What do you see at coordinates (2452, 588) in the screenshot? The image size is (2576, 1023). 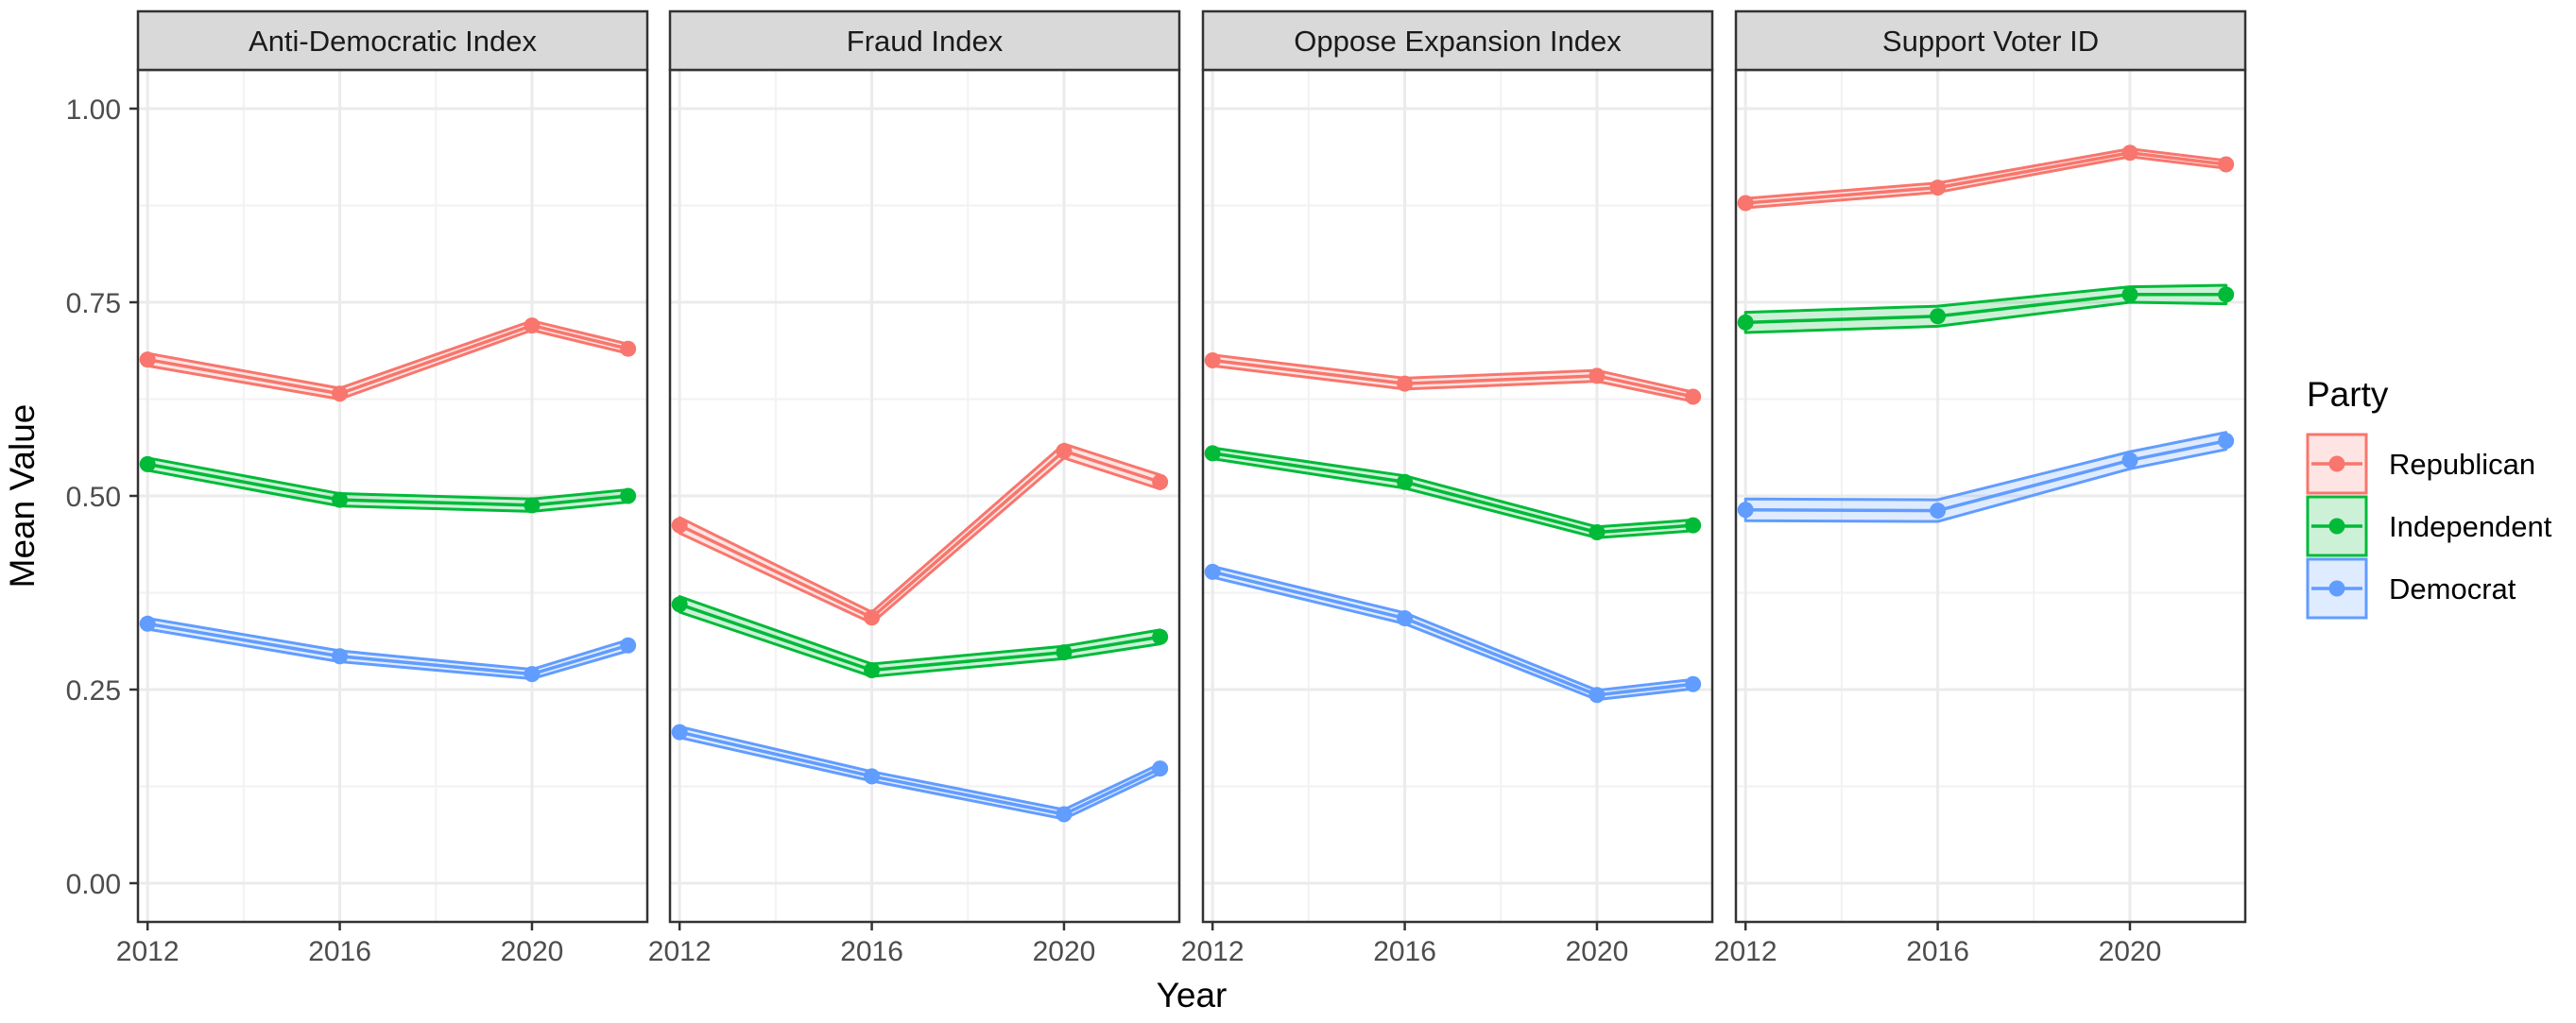 I see `legend-label: Democrat` at bounding box center [2452, 588].